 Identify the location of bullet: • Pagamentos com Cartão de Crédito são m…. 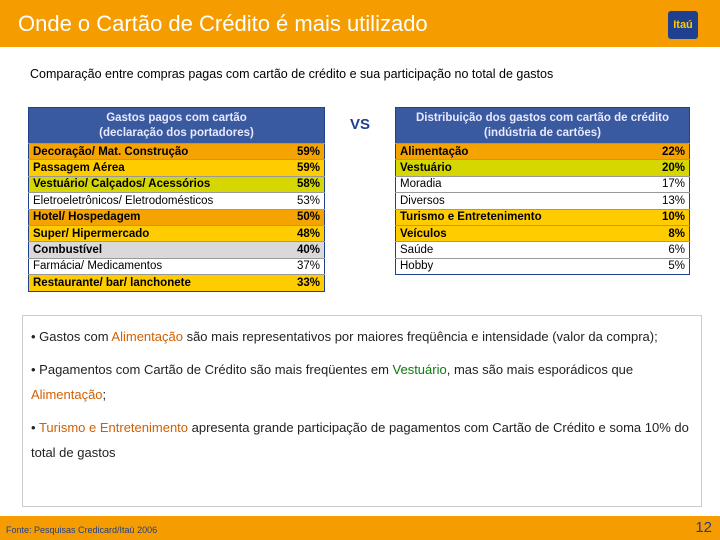
(362, 382).